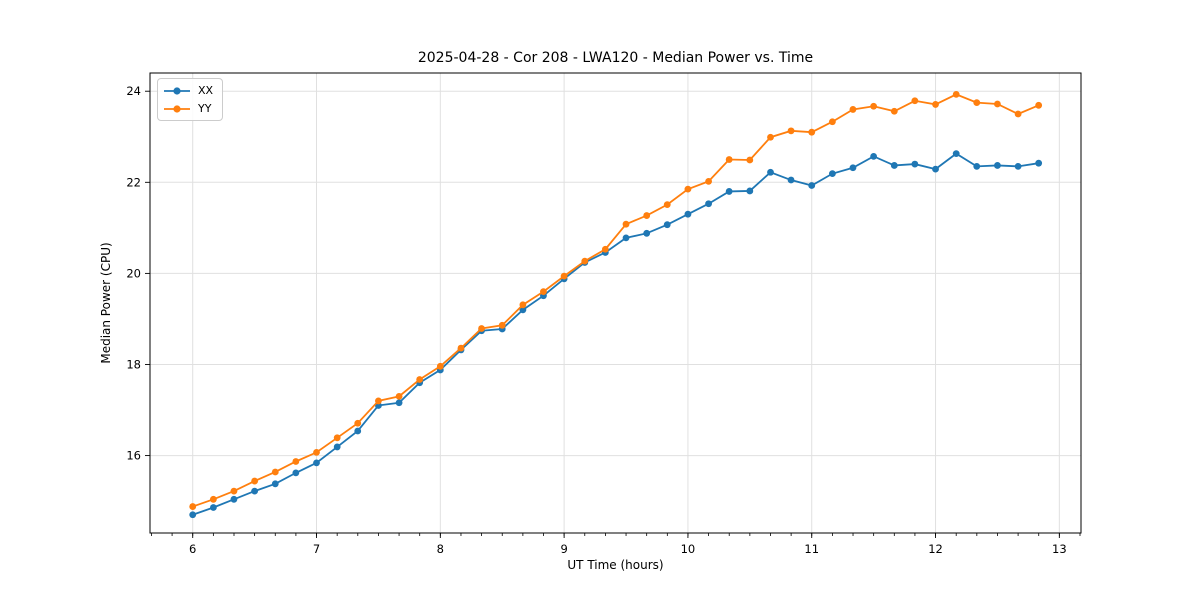 This screenshot has height=600, width=1200. What do you see at coordinates (133, 364) in the screenshot?
I see `y-tick-label: 18` at bounding box center [133, 364].